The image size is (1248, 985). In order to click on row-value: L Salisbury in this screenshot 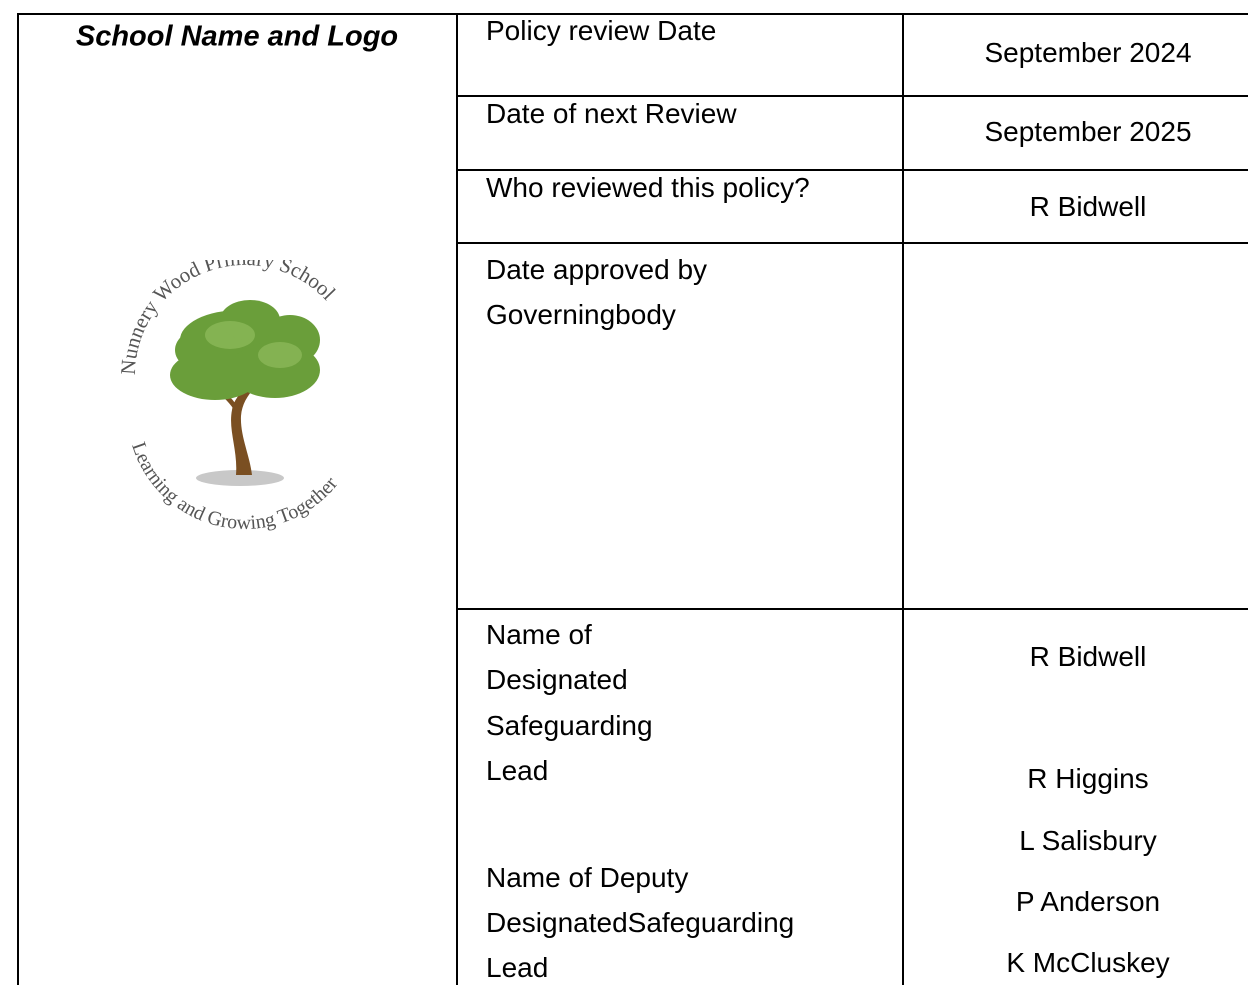, I will do `click(1088, 840)`.